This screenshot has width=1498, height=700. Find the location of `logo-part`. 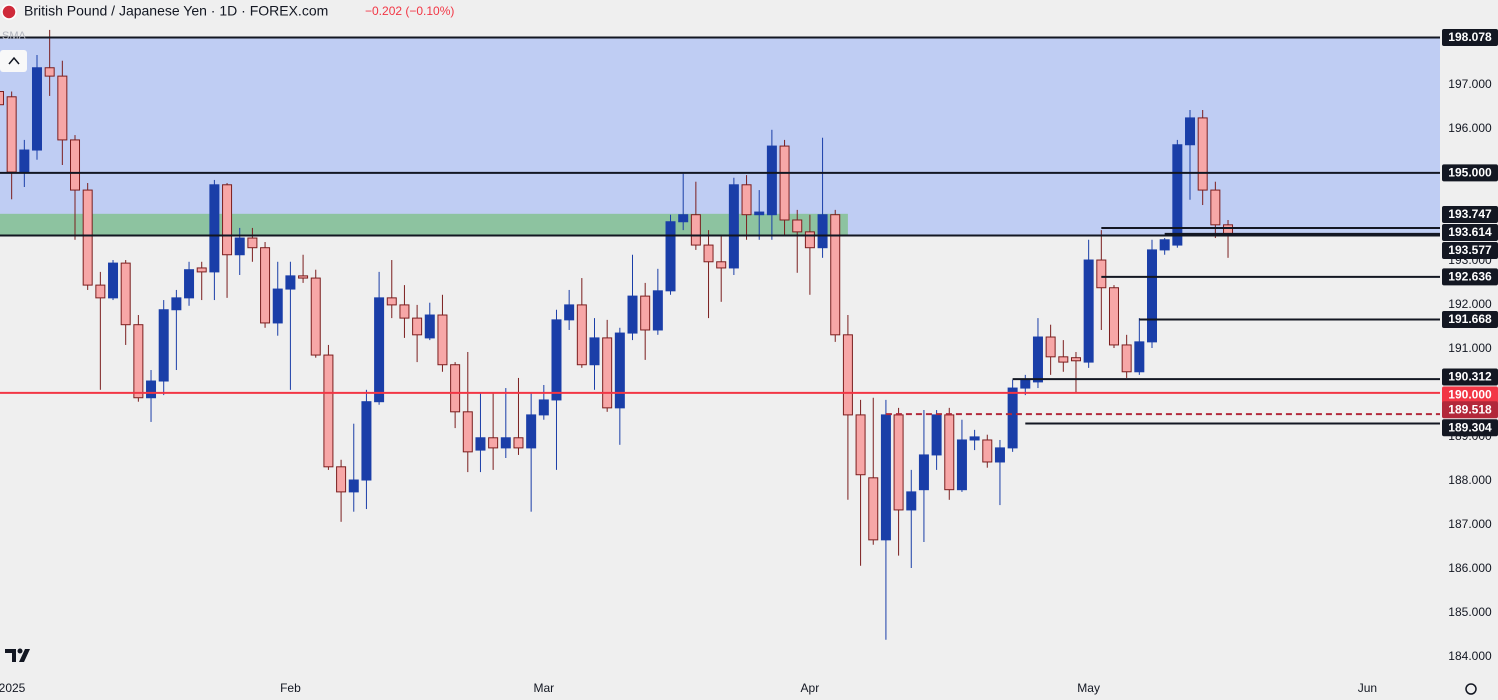

logo-part is located at coordinates (24, 655).